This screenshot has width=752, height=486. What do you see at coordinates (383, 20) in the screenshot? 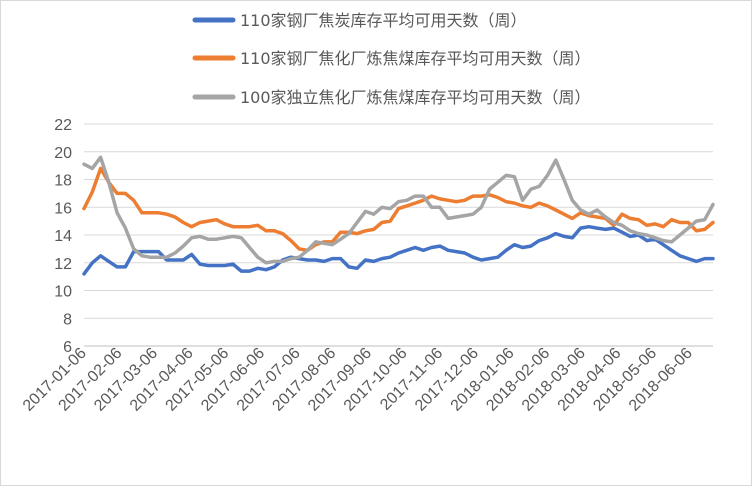
I see `legend-label-coke: 110家钢厂焦炭库存平均可用天数（周）` at bounding box center [383, 20].